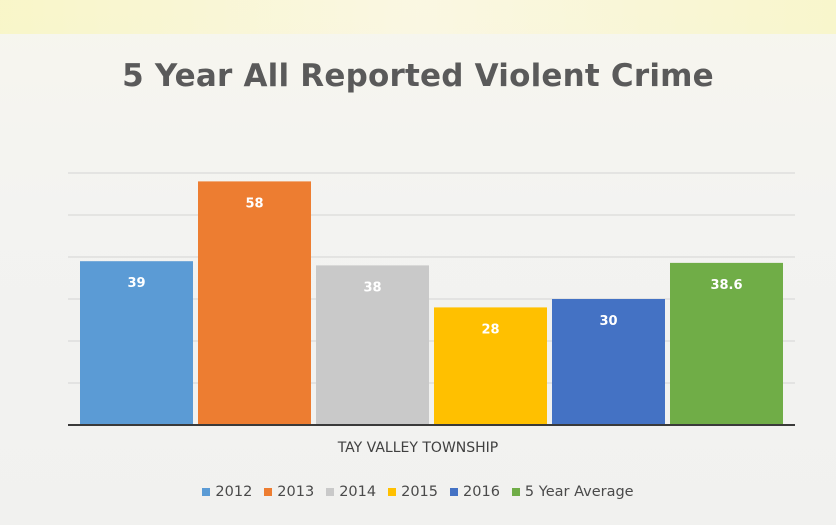 The width and height of the screenshot is (836, 525). I want to click on legend-item-2014: 2014, so click(351, 492).